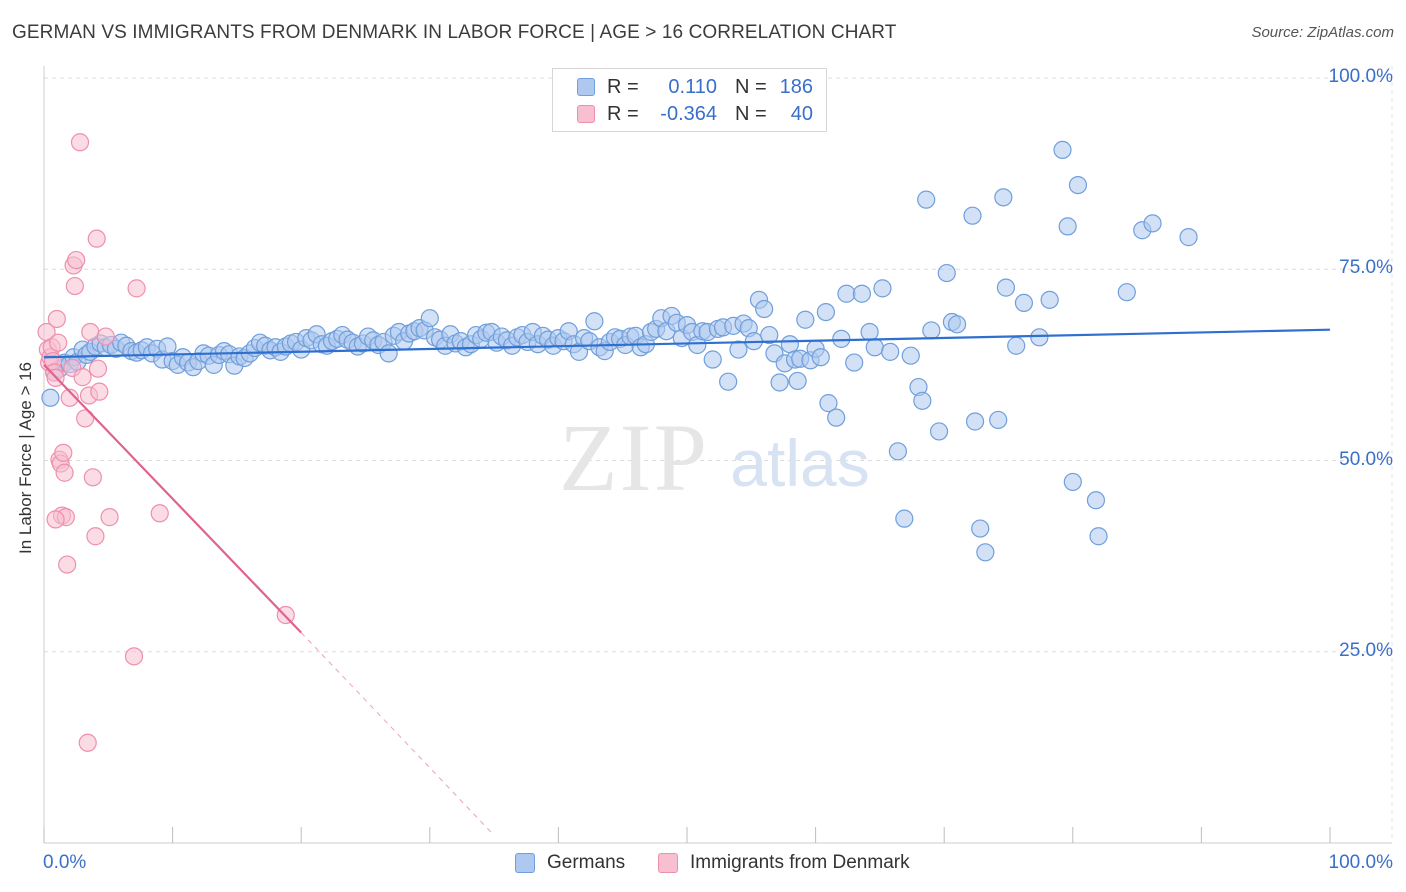 The width and height of the screenshot is (1406, 892). I want to click on legend-r-value: -0.364, so click(688, 113).